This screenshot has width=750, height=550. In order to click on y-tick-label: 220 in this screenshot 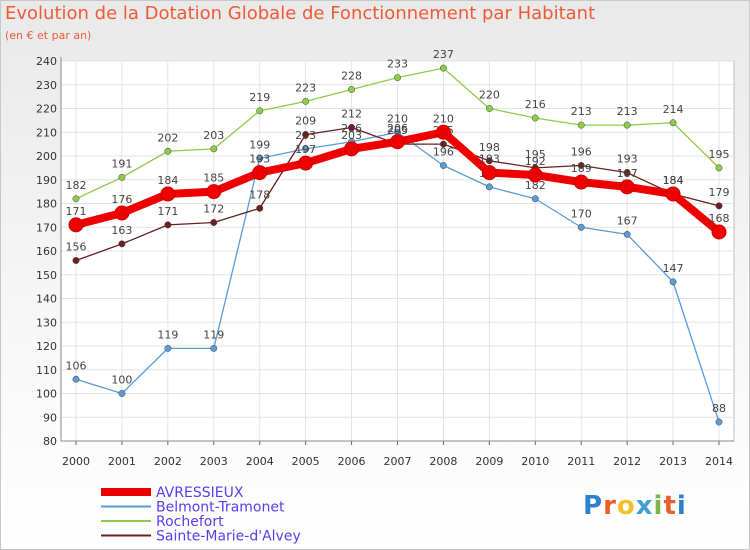, I will do `click(46, 109)`.